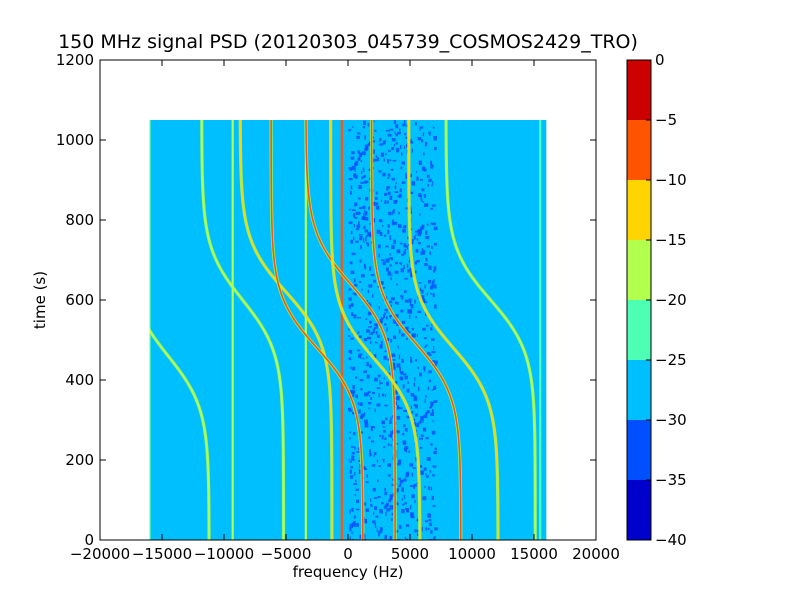  I want to click on y-tick-label: 600, so click(79, 300).